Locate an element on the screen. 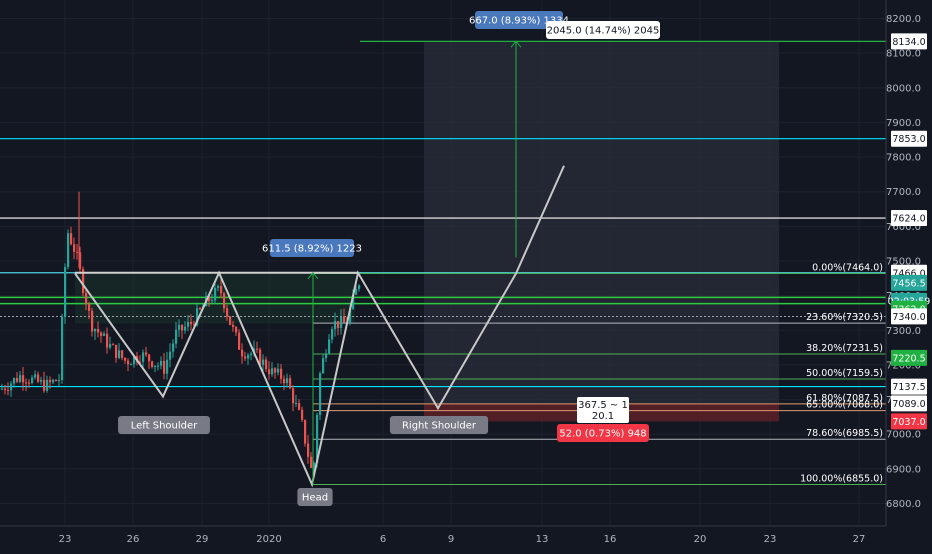  price-tag-text: 7089.0 is located at coordinates (908, 404).